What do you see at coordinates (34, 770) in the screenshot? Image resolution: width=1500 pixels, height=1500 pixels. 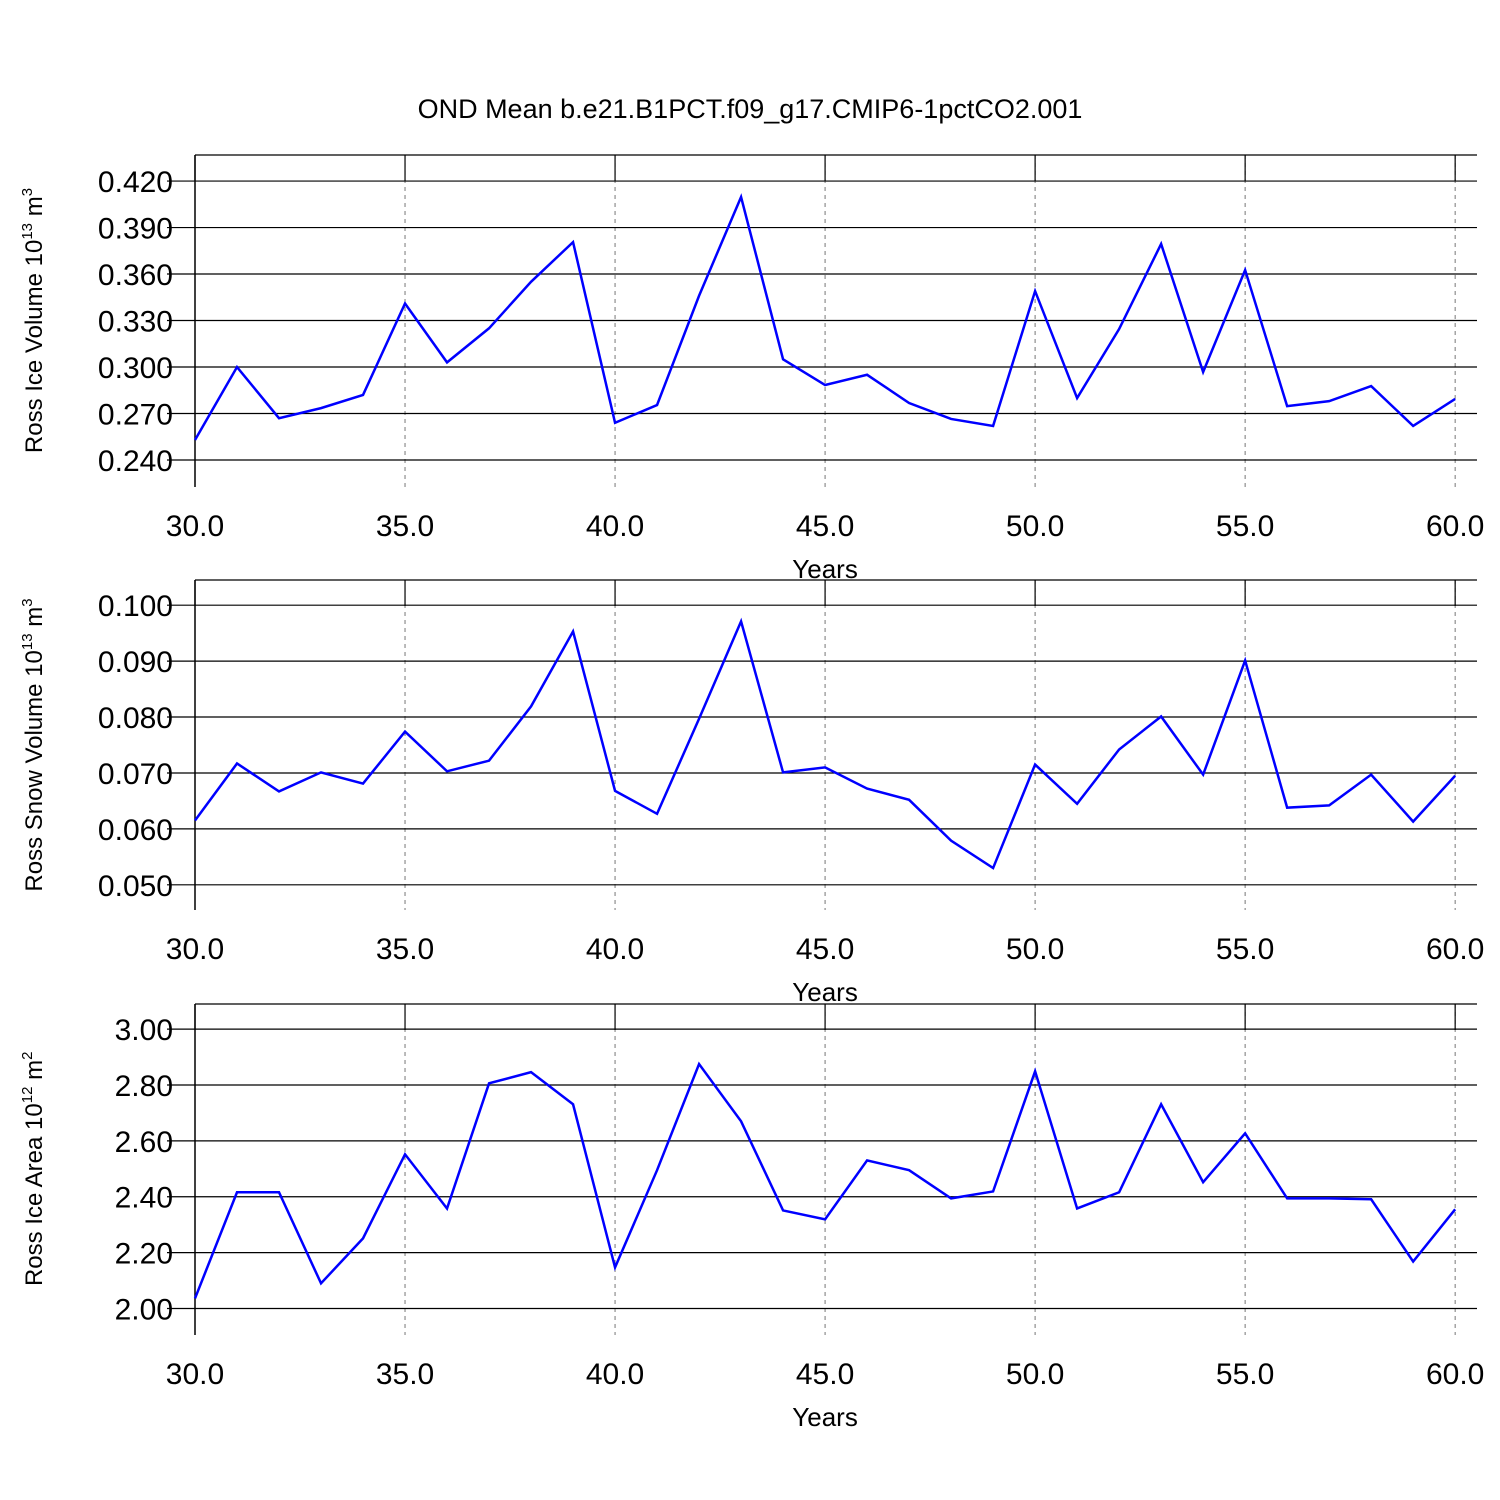 I see `y-label-text: Ross Snow Volume 10` at bounding box center [34, 770].